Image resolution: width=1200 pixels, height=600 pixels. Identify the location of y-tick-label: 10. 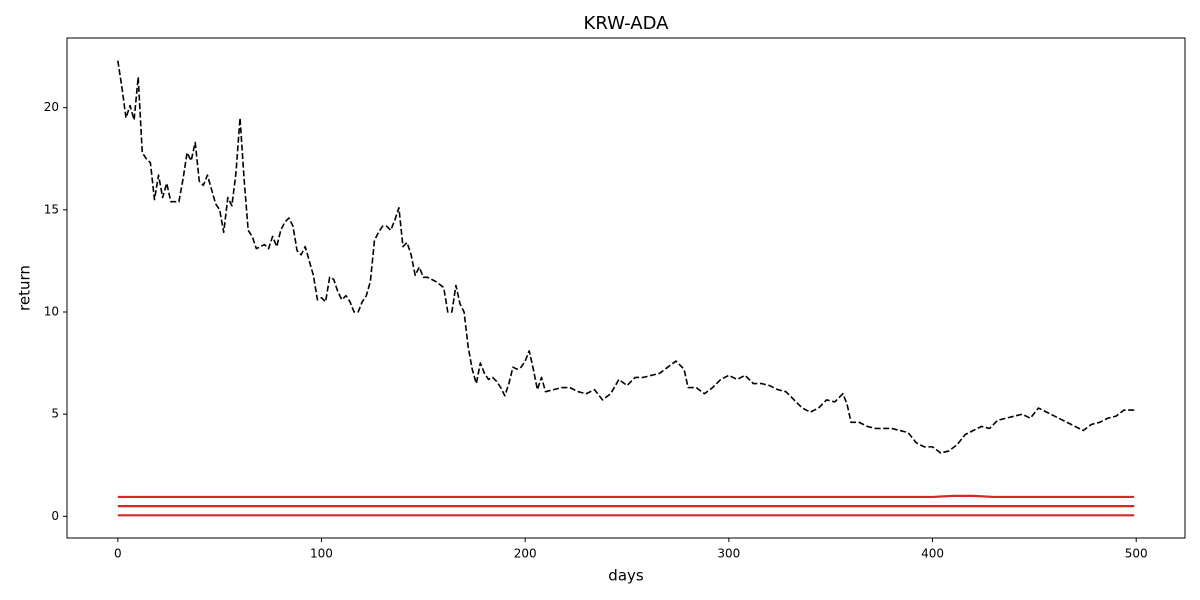
(51, 312).